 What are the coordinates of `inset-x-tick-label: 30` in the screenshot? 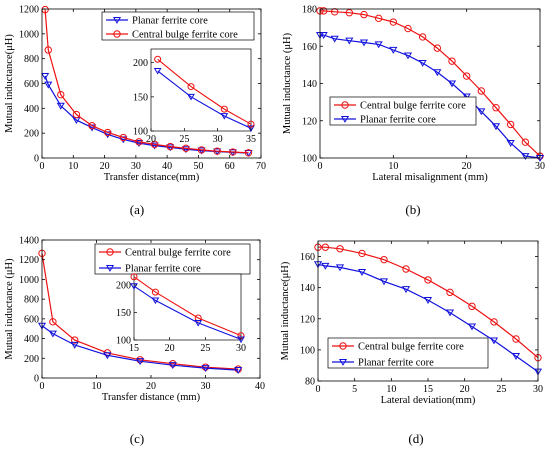 It's located at (218, 139).